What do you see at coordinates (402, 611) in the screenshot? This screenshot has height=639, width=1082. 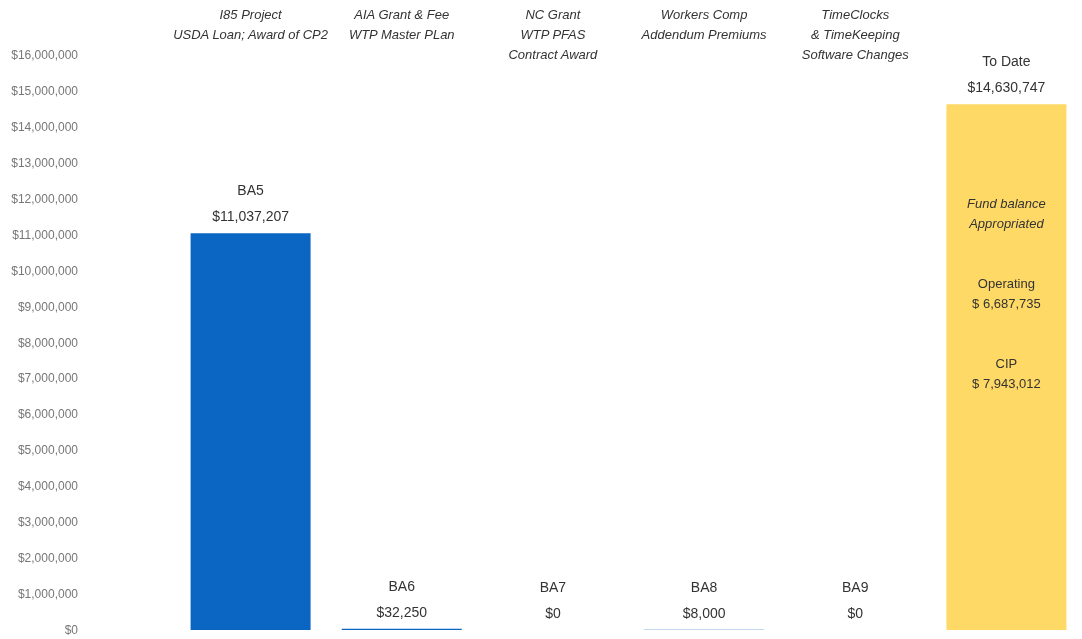 I see `data-label: $32,250` at bounding box center [402, 611].